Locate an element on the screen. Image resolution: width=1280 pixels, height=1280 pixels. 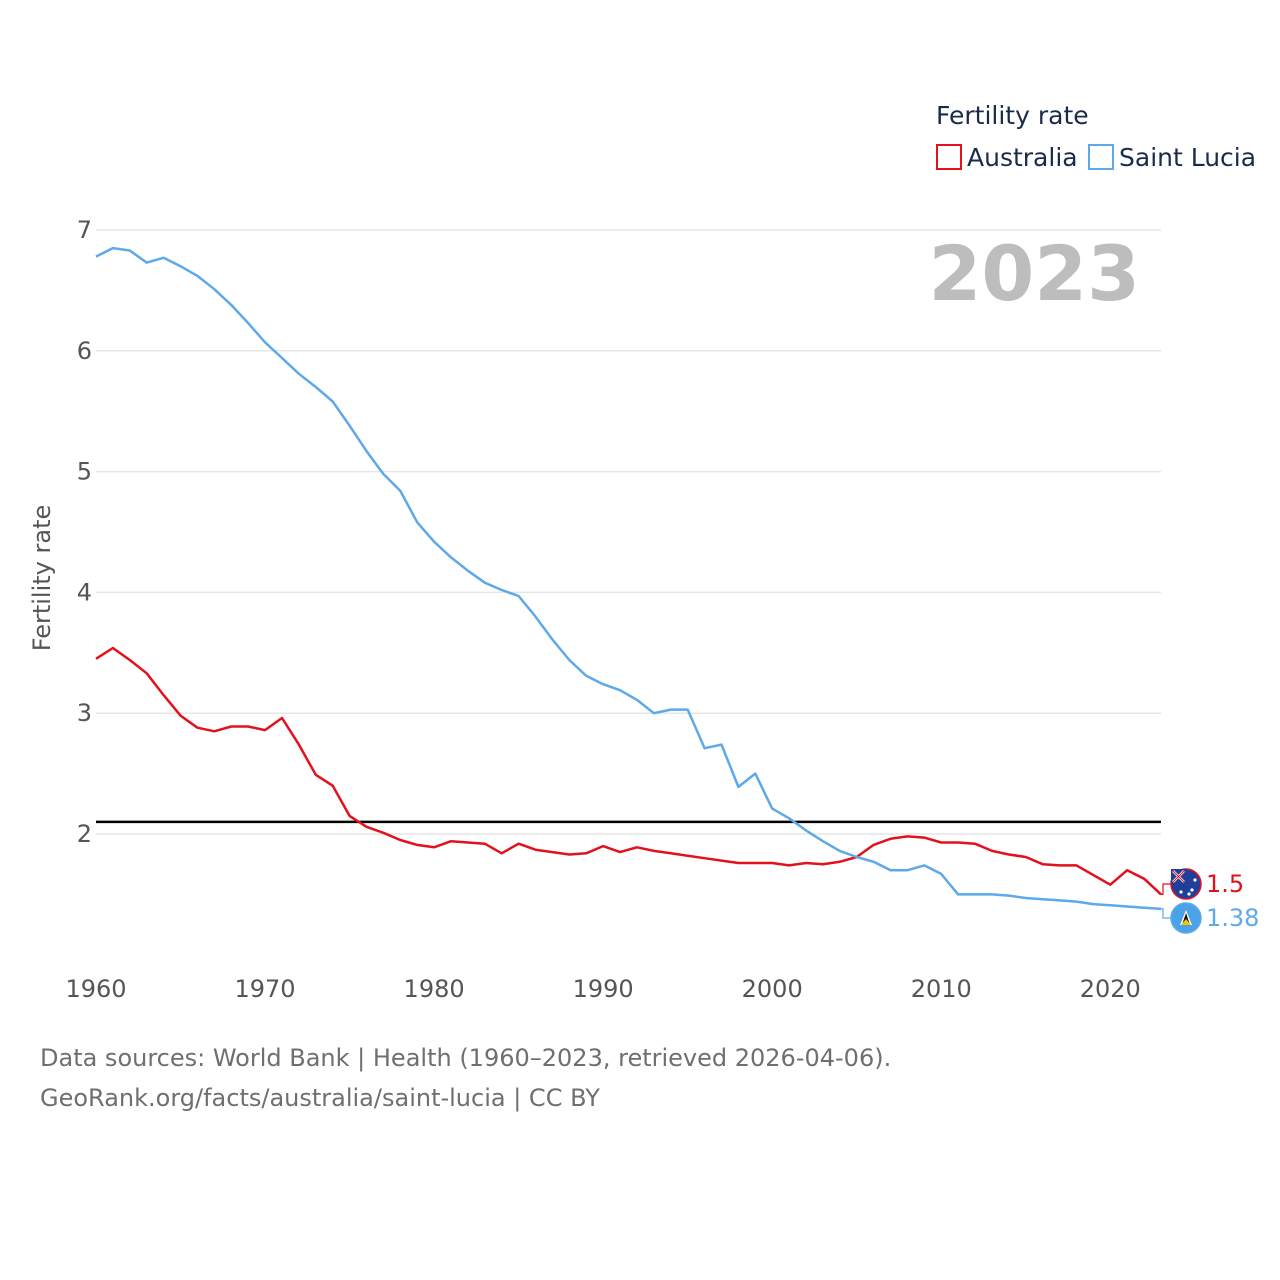
legend-swatch-australia is located at coordinates (949, 157).